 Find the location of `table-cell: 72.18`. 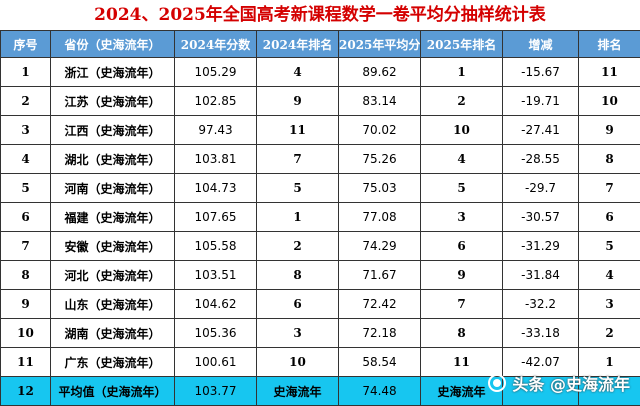

table-cell: 72.18 is located at coordinates (380, 333).